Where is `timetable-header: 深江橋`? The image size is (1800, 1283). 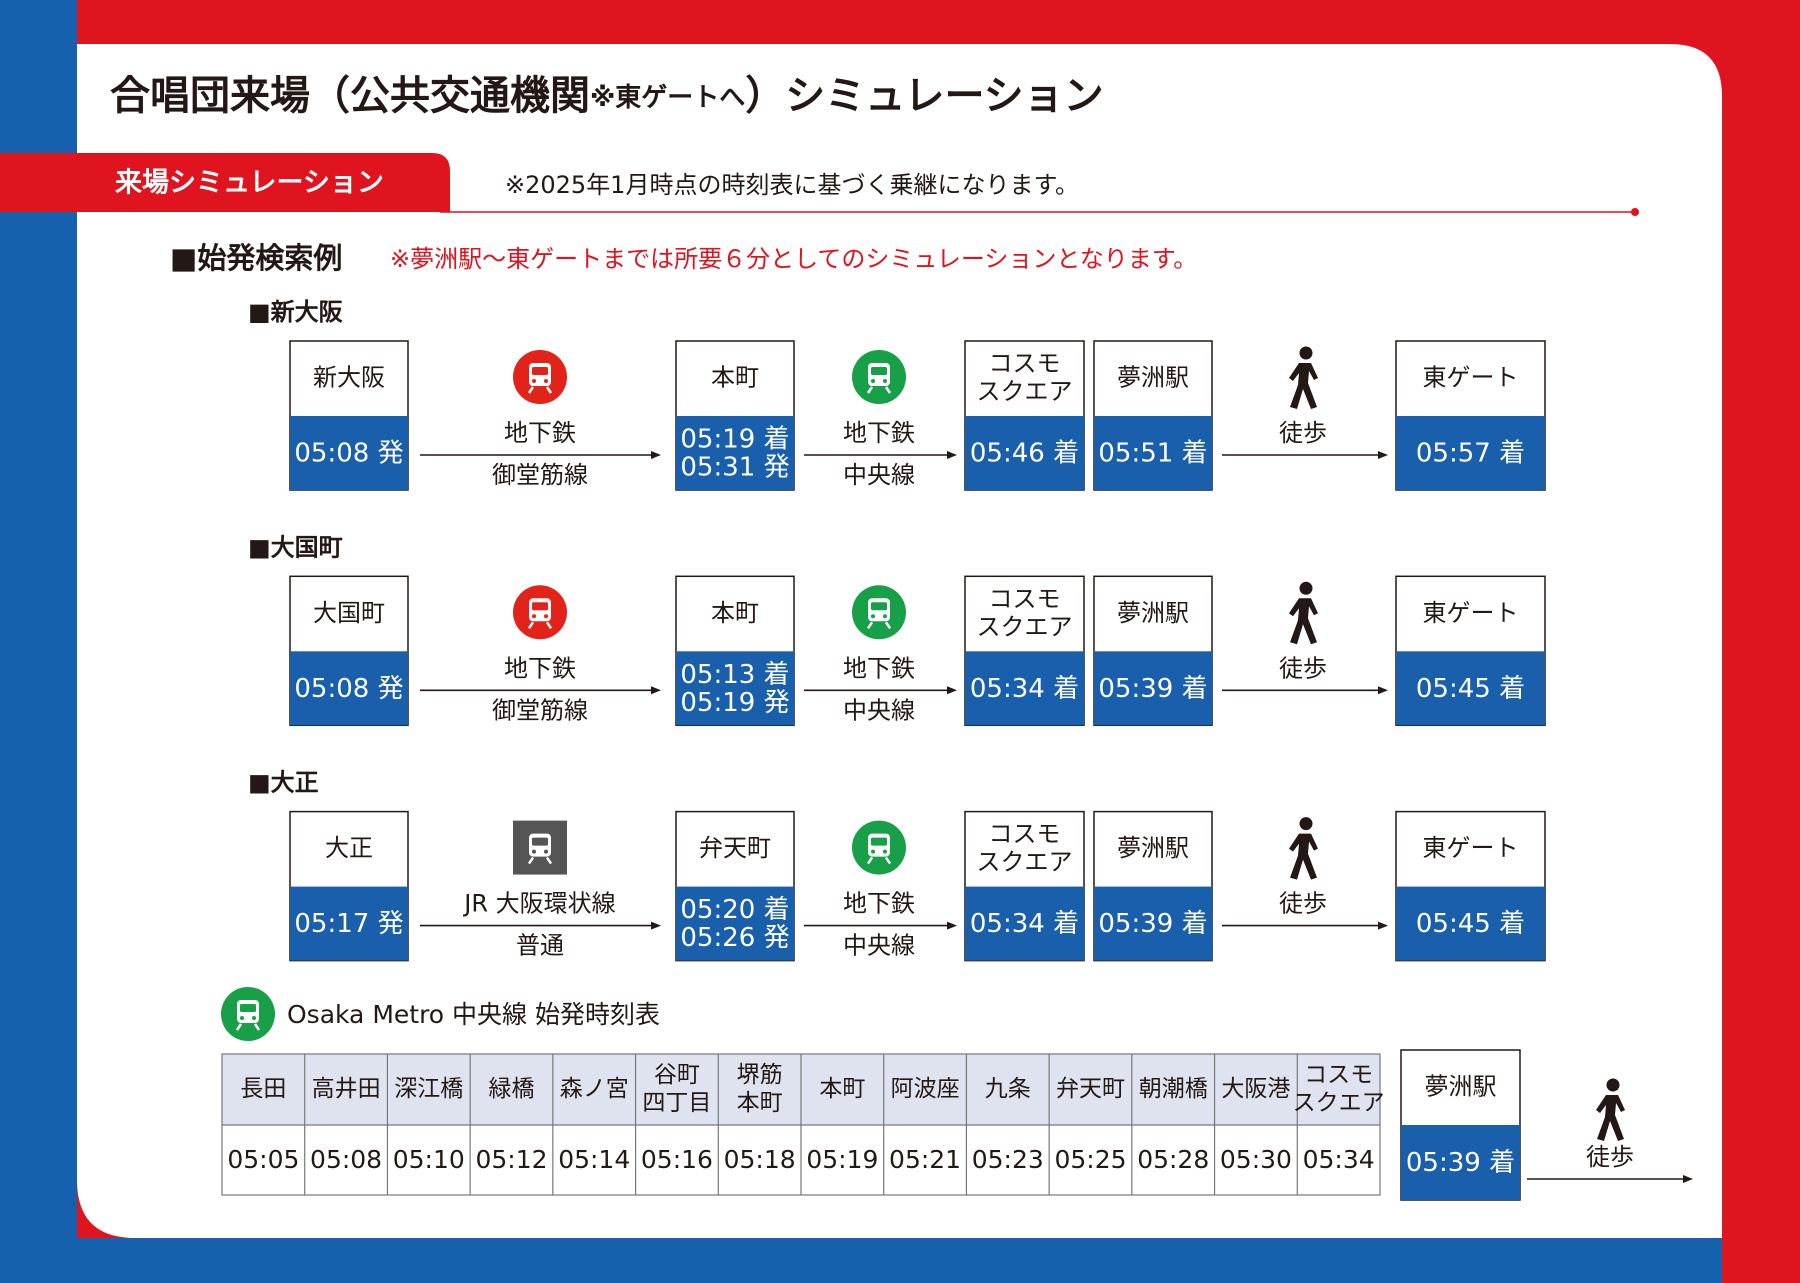
timetable-header: 深江橋 is located at coordinates (428, 1089).